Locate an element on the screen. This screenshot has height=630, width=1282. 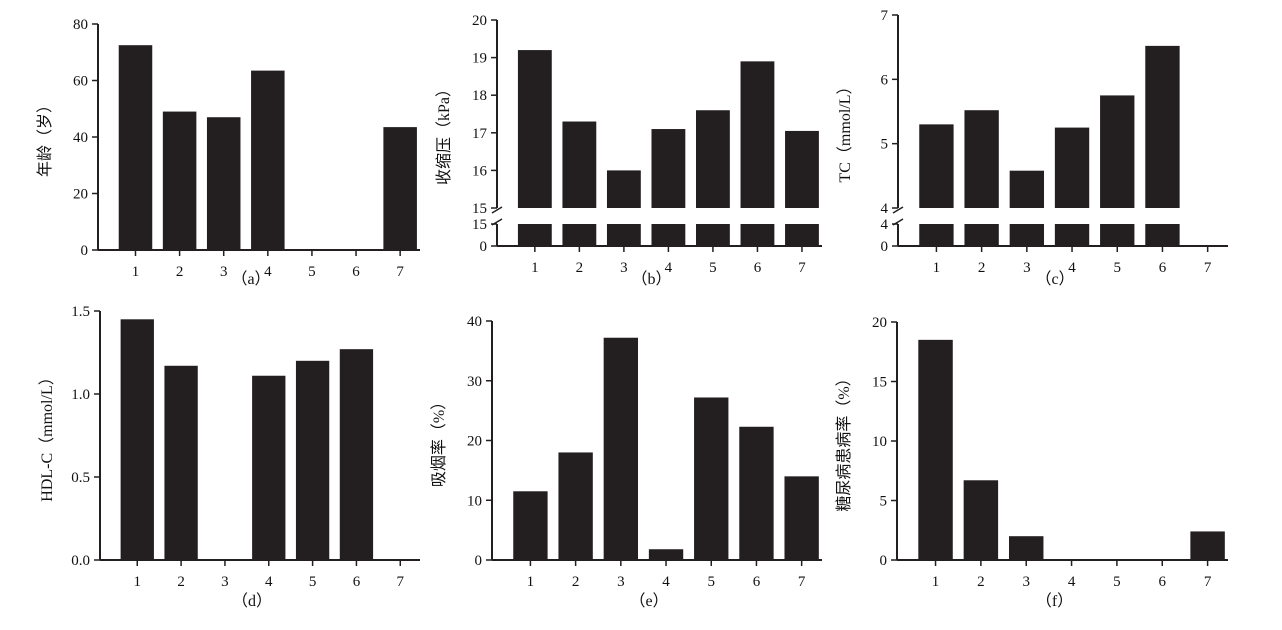
y-tick-label: 1.0 is located at coordinates (80, 395).